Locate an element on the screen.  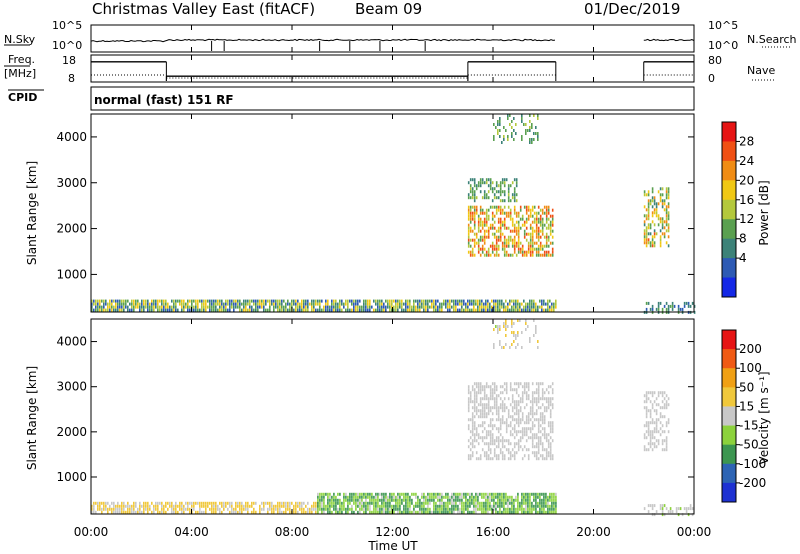
freq-label: Freq. is located at coordinates (21, 59).